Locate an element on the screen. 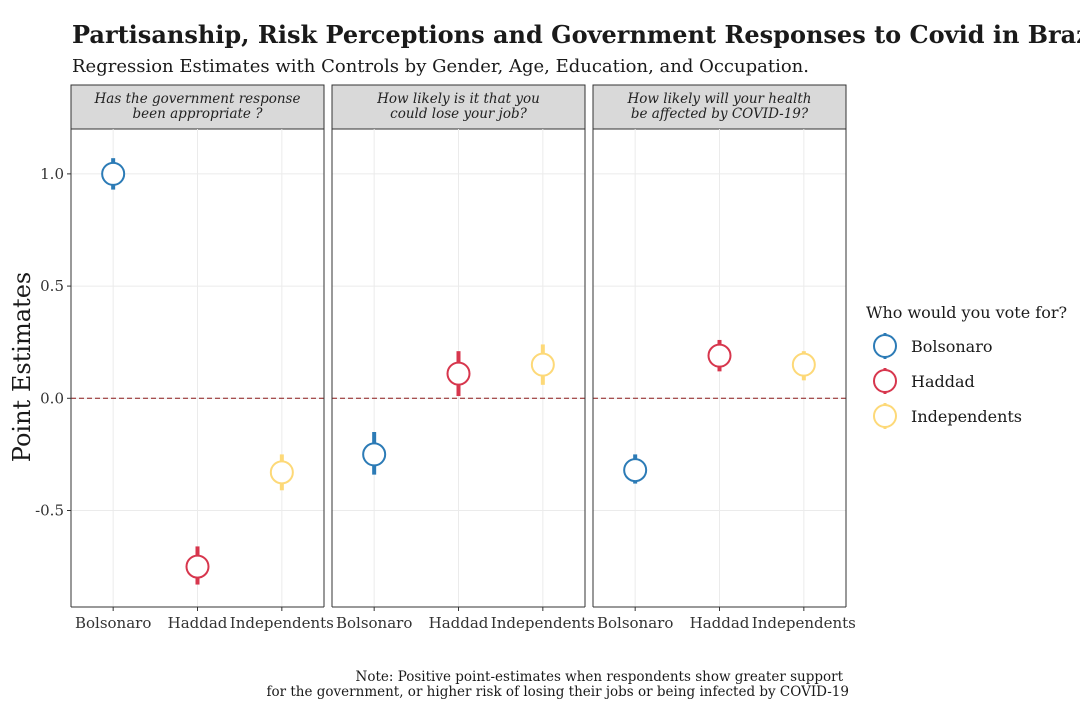 This screenshot has width=1080, height=707. legend-label: Haddad is located at coordinates (943, 381).